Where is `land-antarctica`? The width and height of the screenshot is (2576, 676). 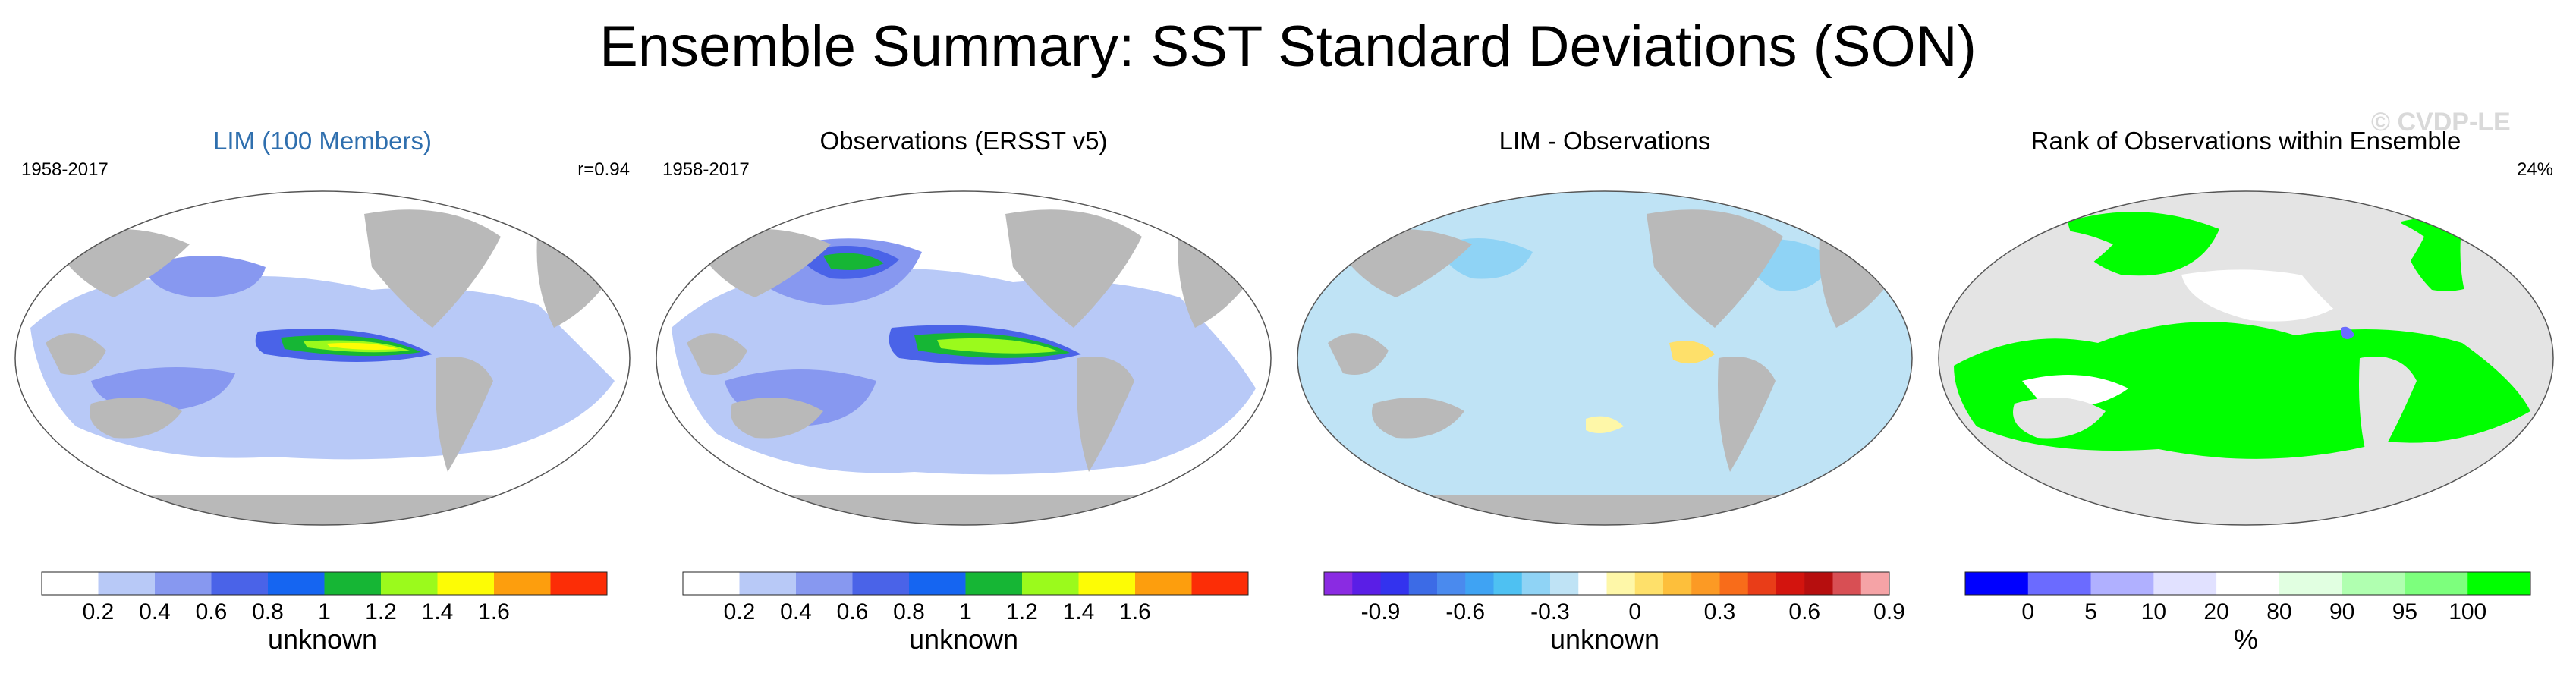
land-antarctica is located at coordinates (322, 510).